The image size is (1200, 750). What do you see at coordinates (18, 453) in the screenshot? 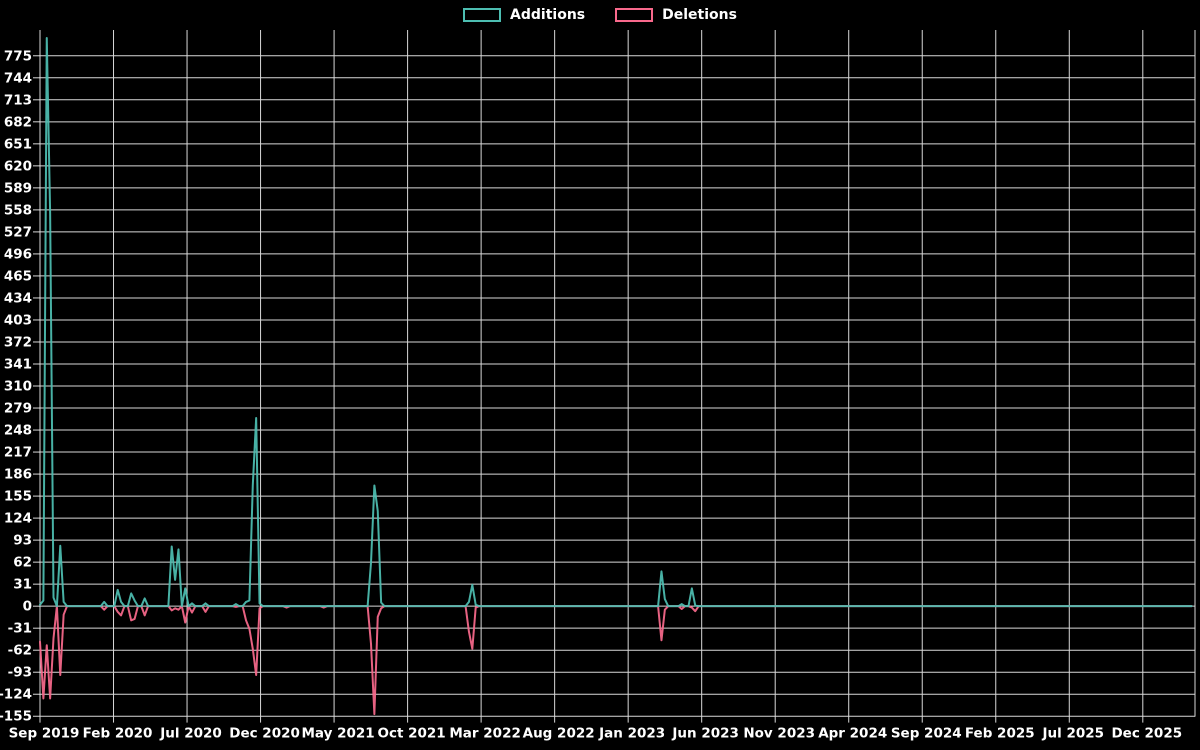
I see `y-tick-label: 217` at bounding box center [18, 453].